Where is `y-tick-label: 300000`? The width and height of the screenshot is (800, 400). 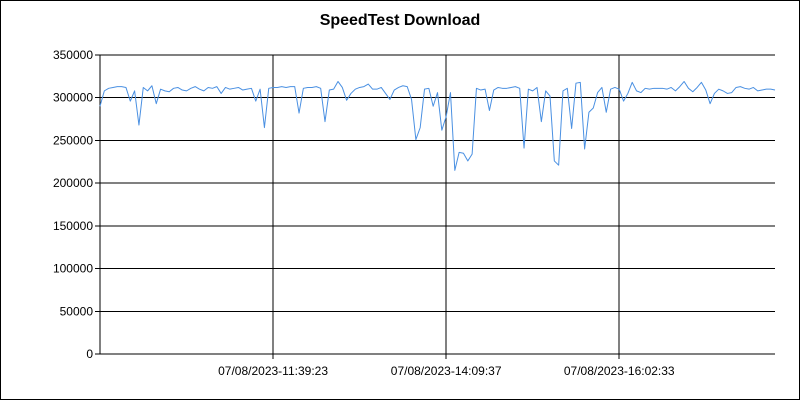
y-tick-label: 300000 is located at coordinates (73, 98).